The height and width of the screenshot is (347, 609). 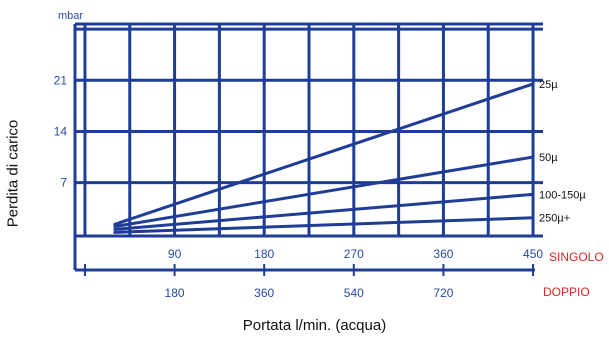 I want to click on singolo-tick-label-3: 360, so click(x=443, y=254).